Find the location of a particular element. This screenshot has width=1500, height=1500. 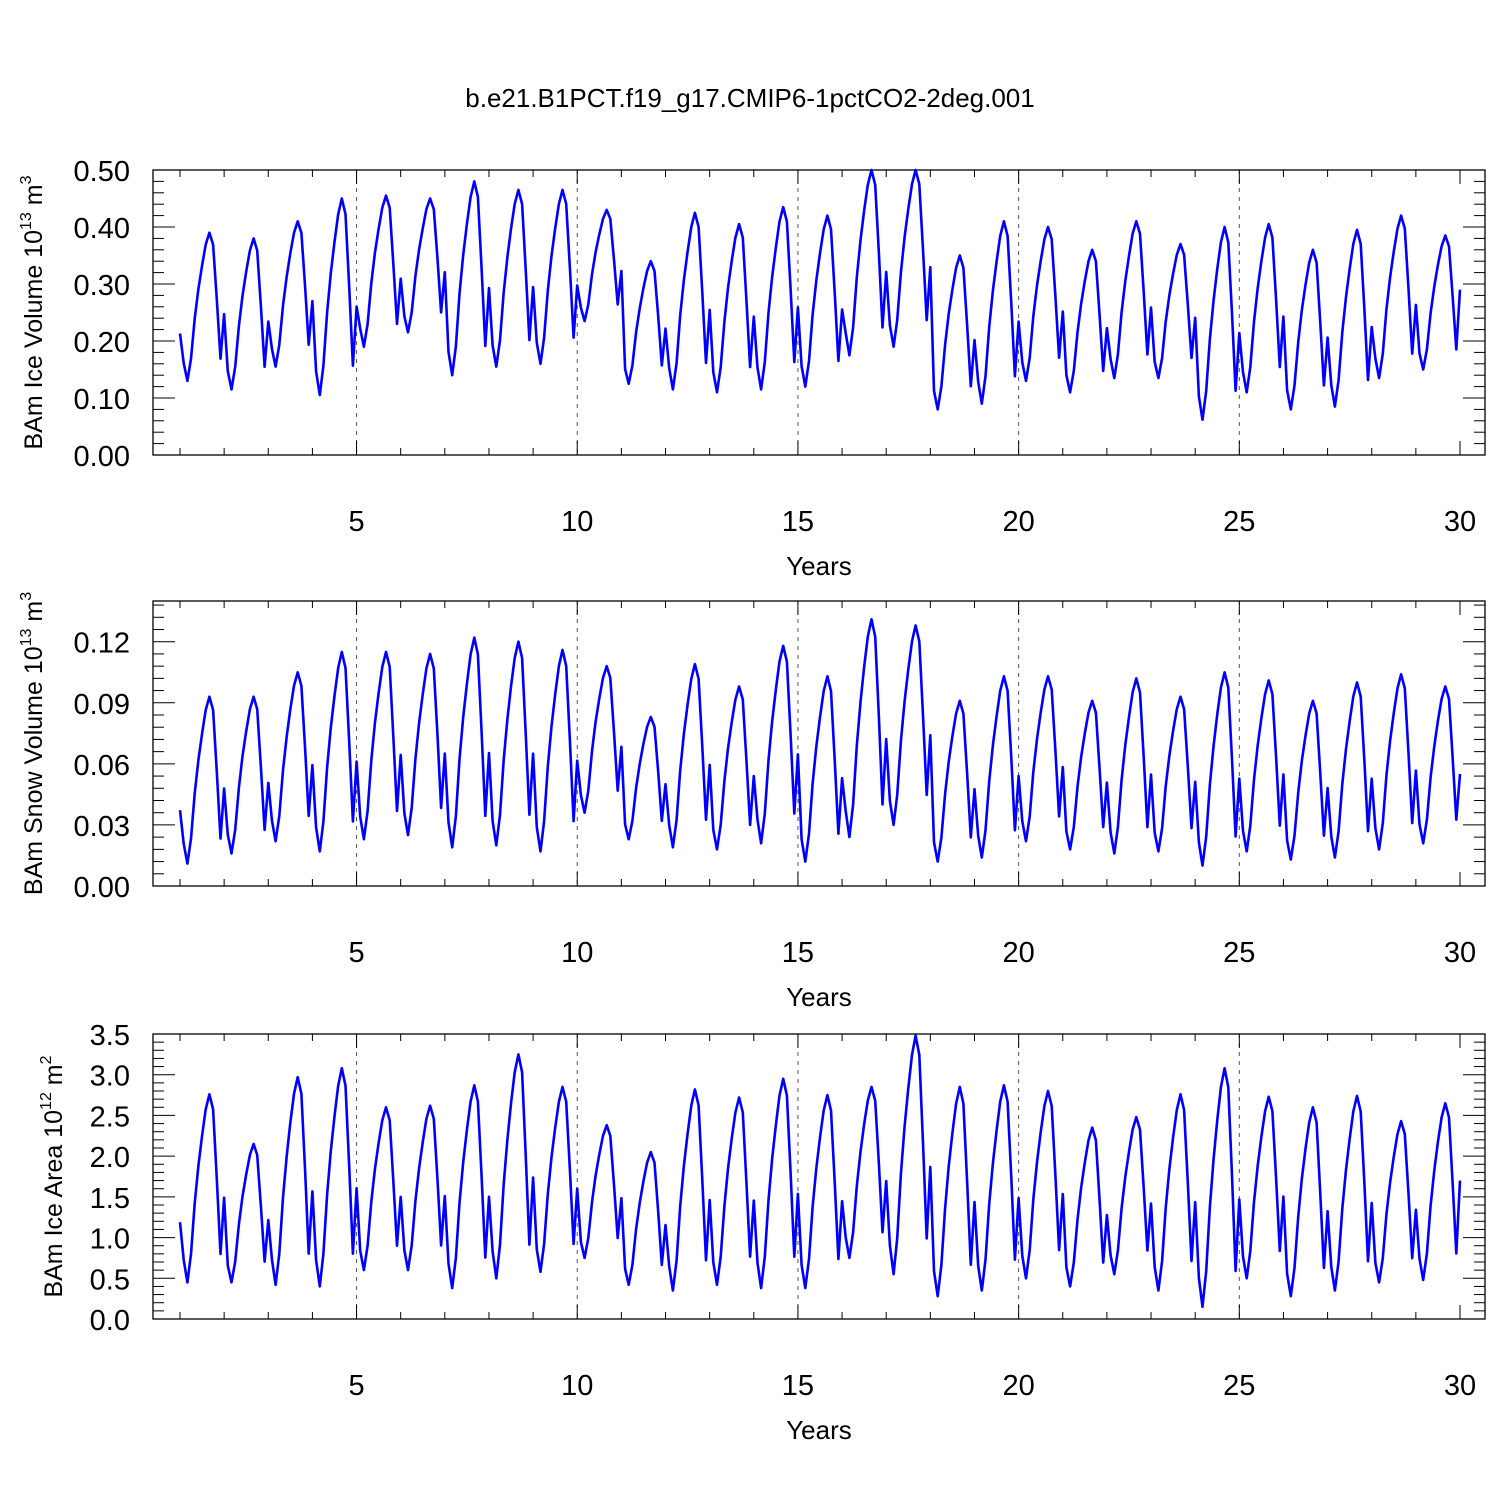

y-axis-label-main: BAm Snow Volume 10 is located at coordinates (34, 770).